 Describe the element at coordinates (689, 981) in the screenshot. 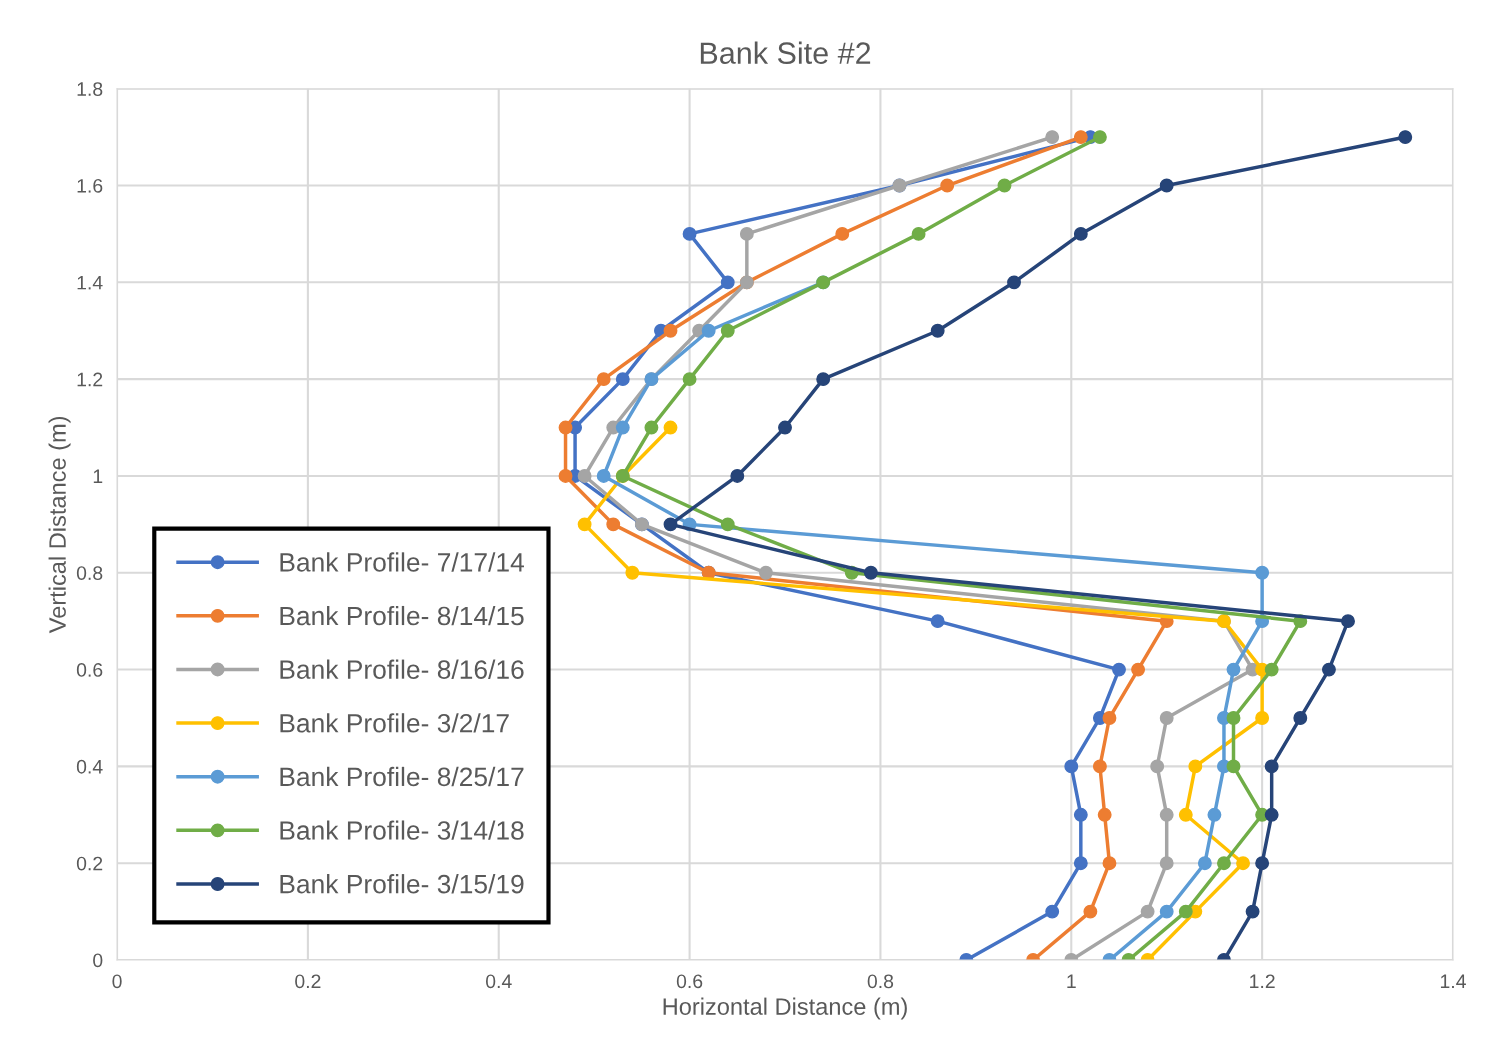

I see `x-tick-label: 0.6` at that location.